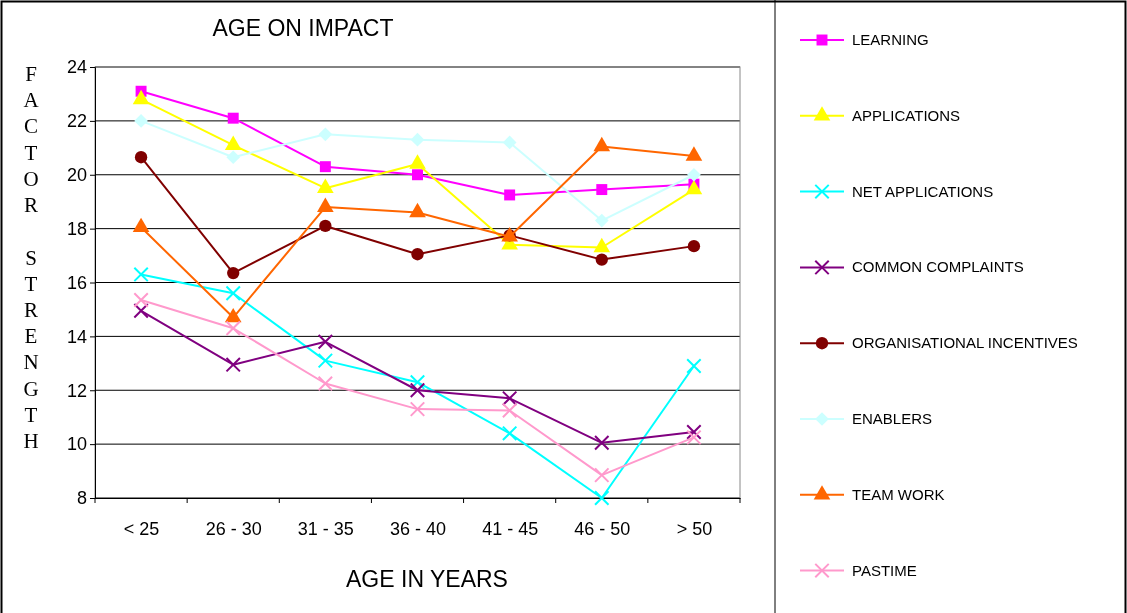 The width and height of the screenshot is (1127, 613). I want to click on y-tick-label: 16, so click(76, 282).